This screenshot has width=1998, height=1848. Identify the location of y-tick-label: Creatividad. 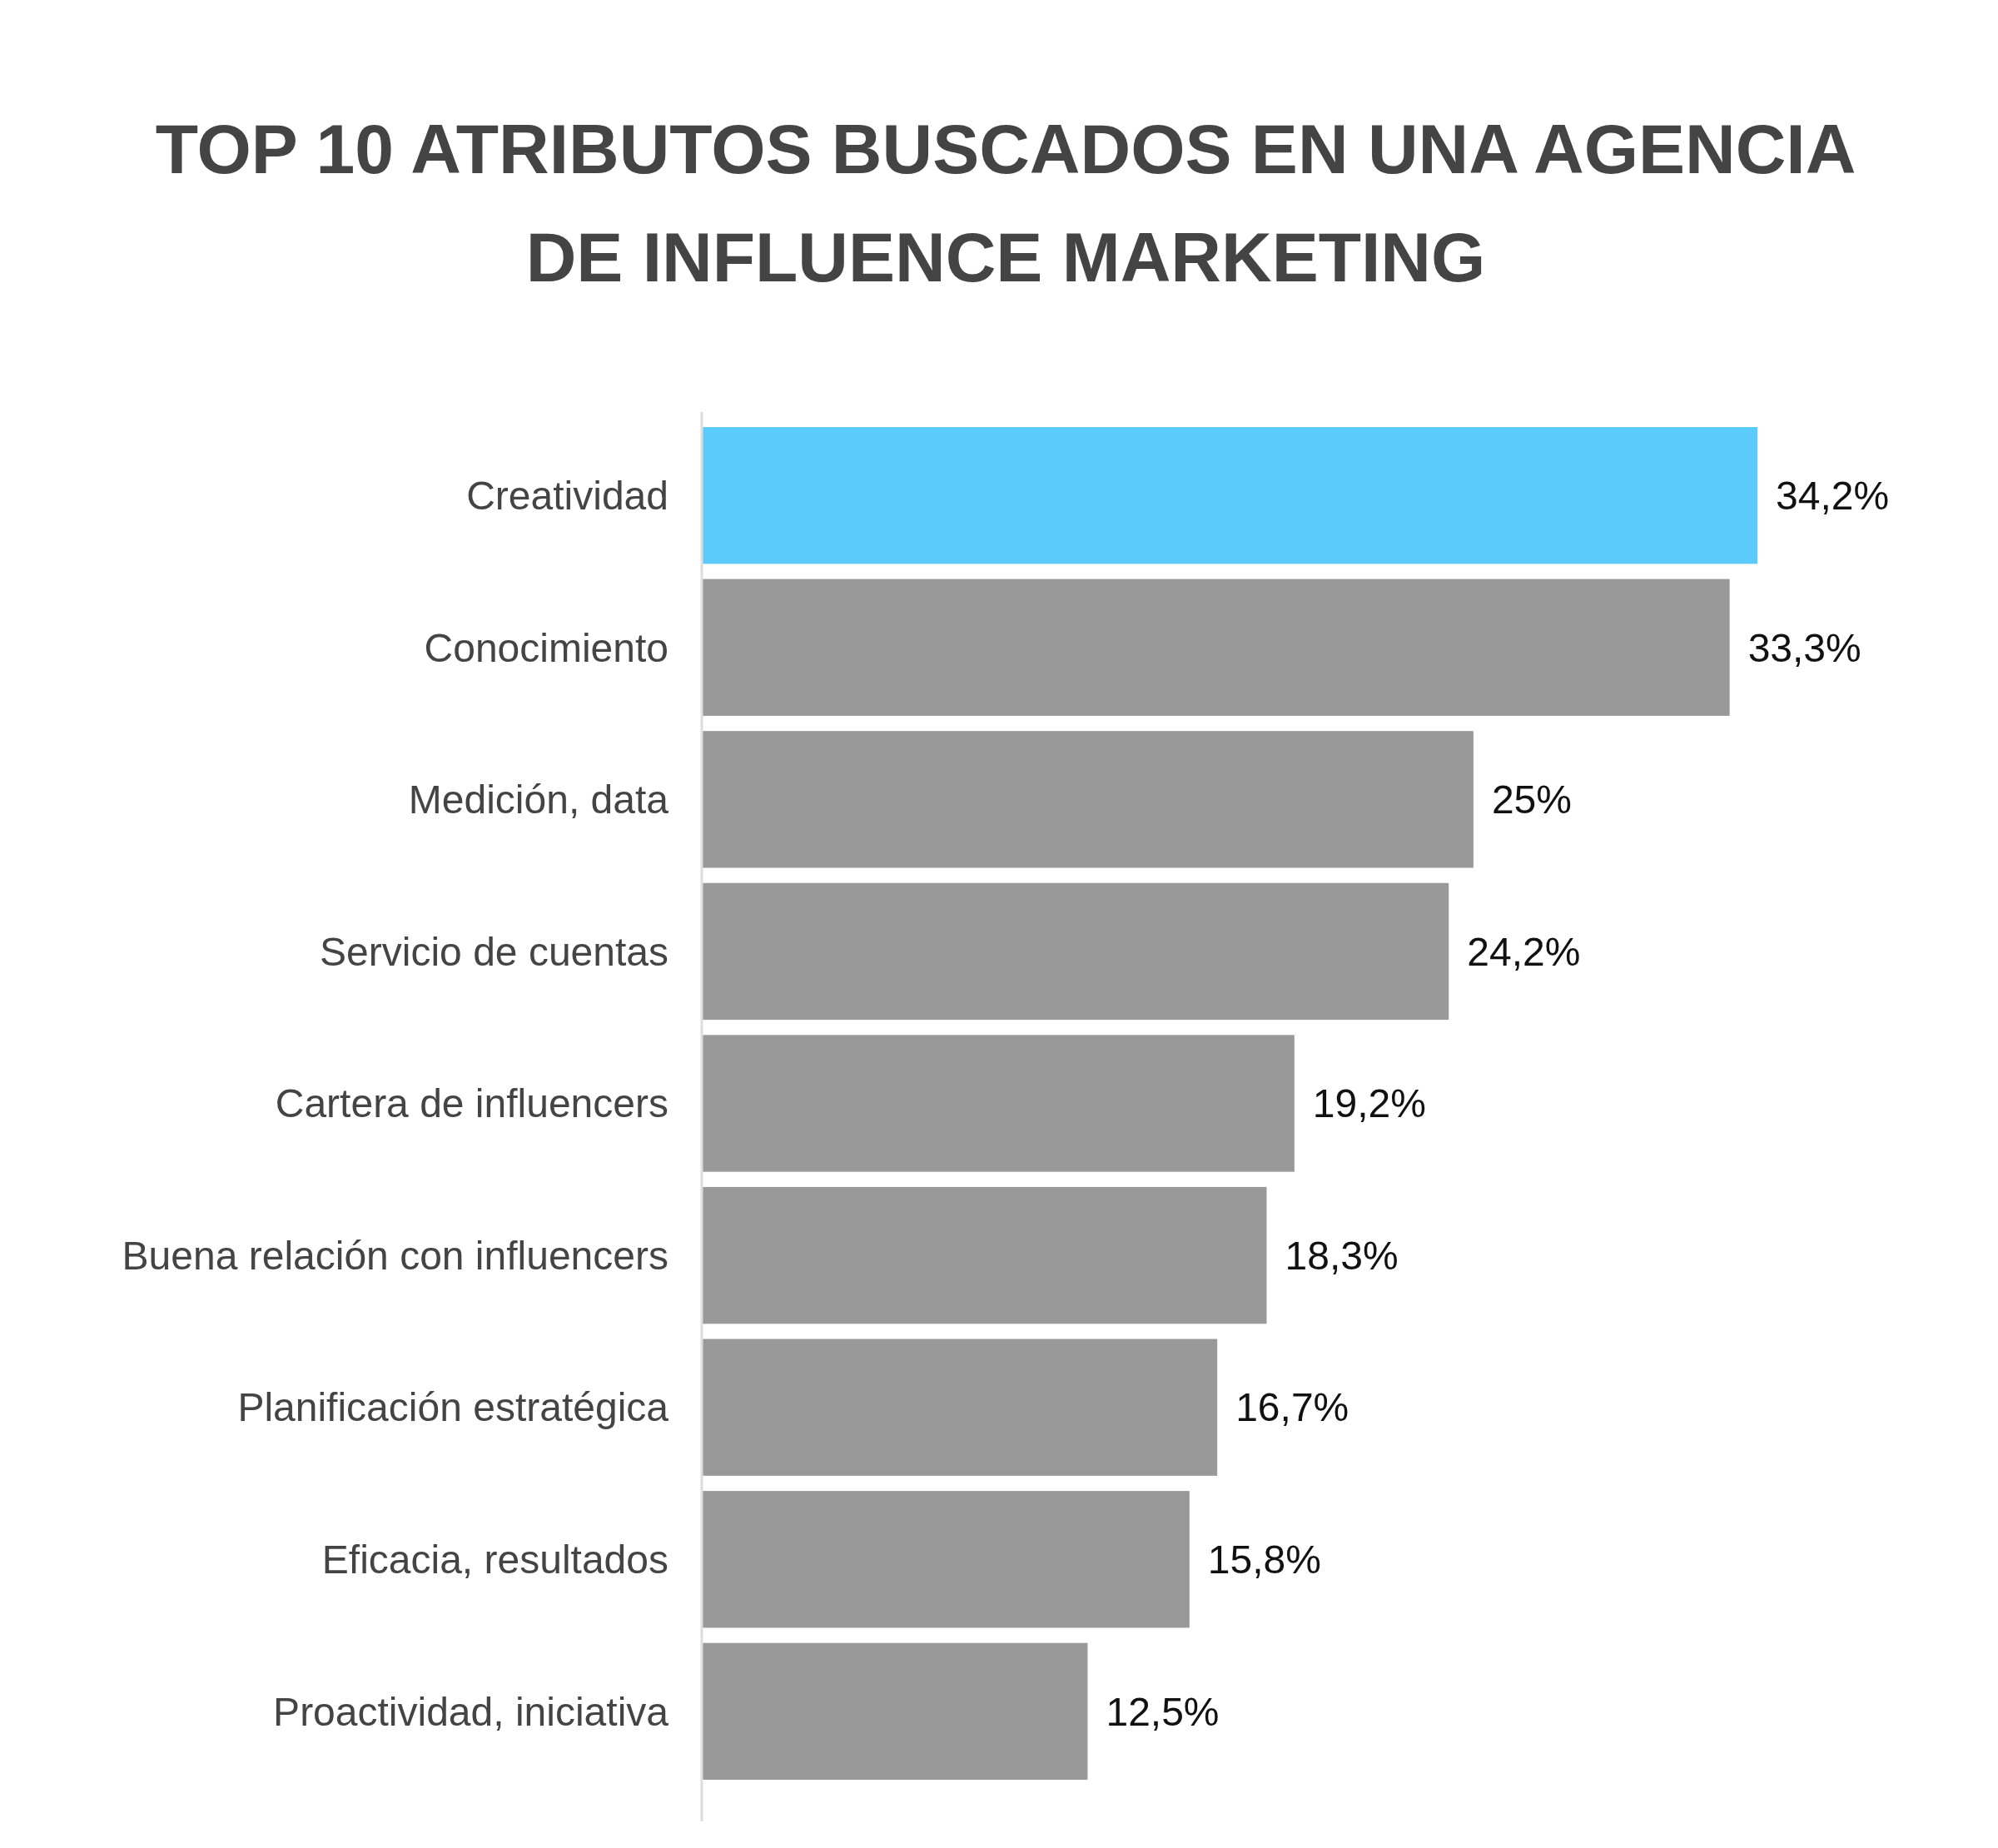
(567, 496).